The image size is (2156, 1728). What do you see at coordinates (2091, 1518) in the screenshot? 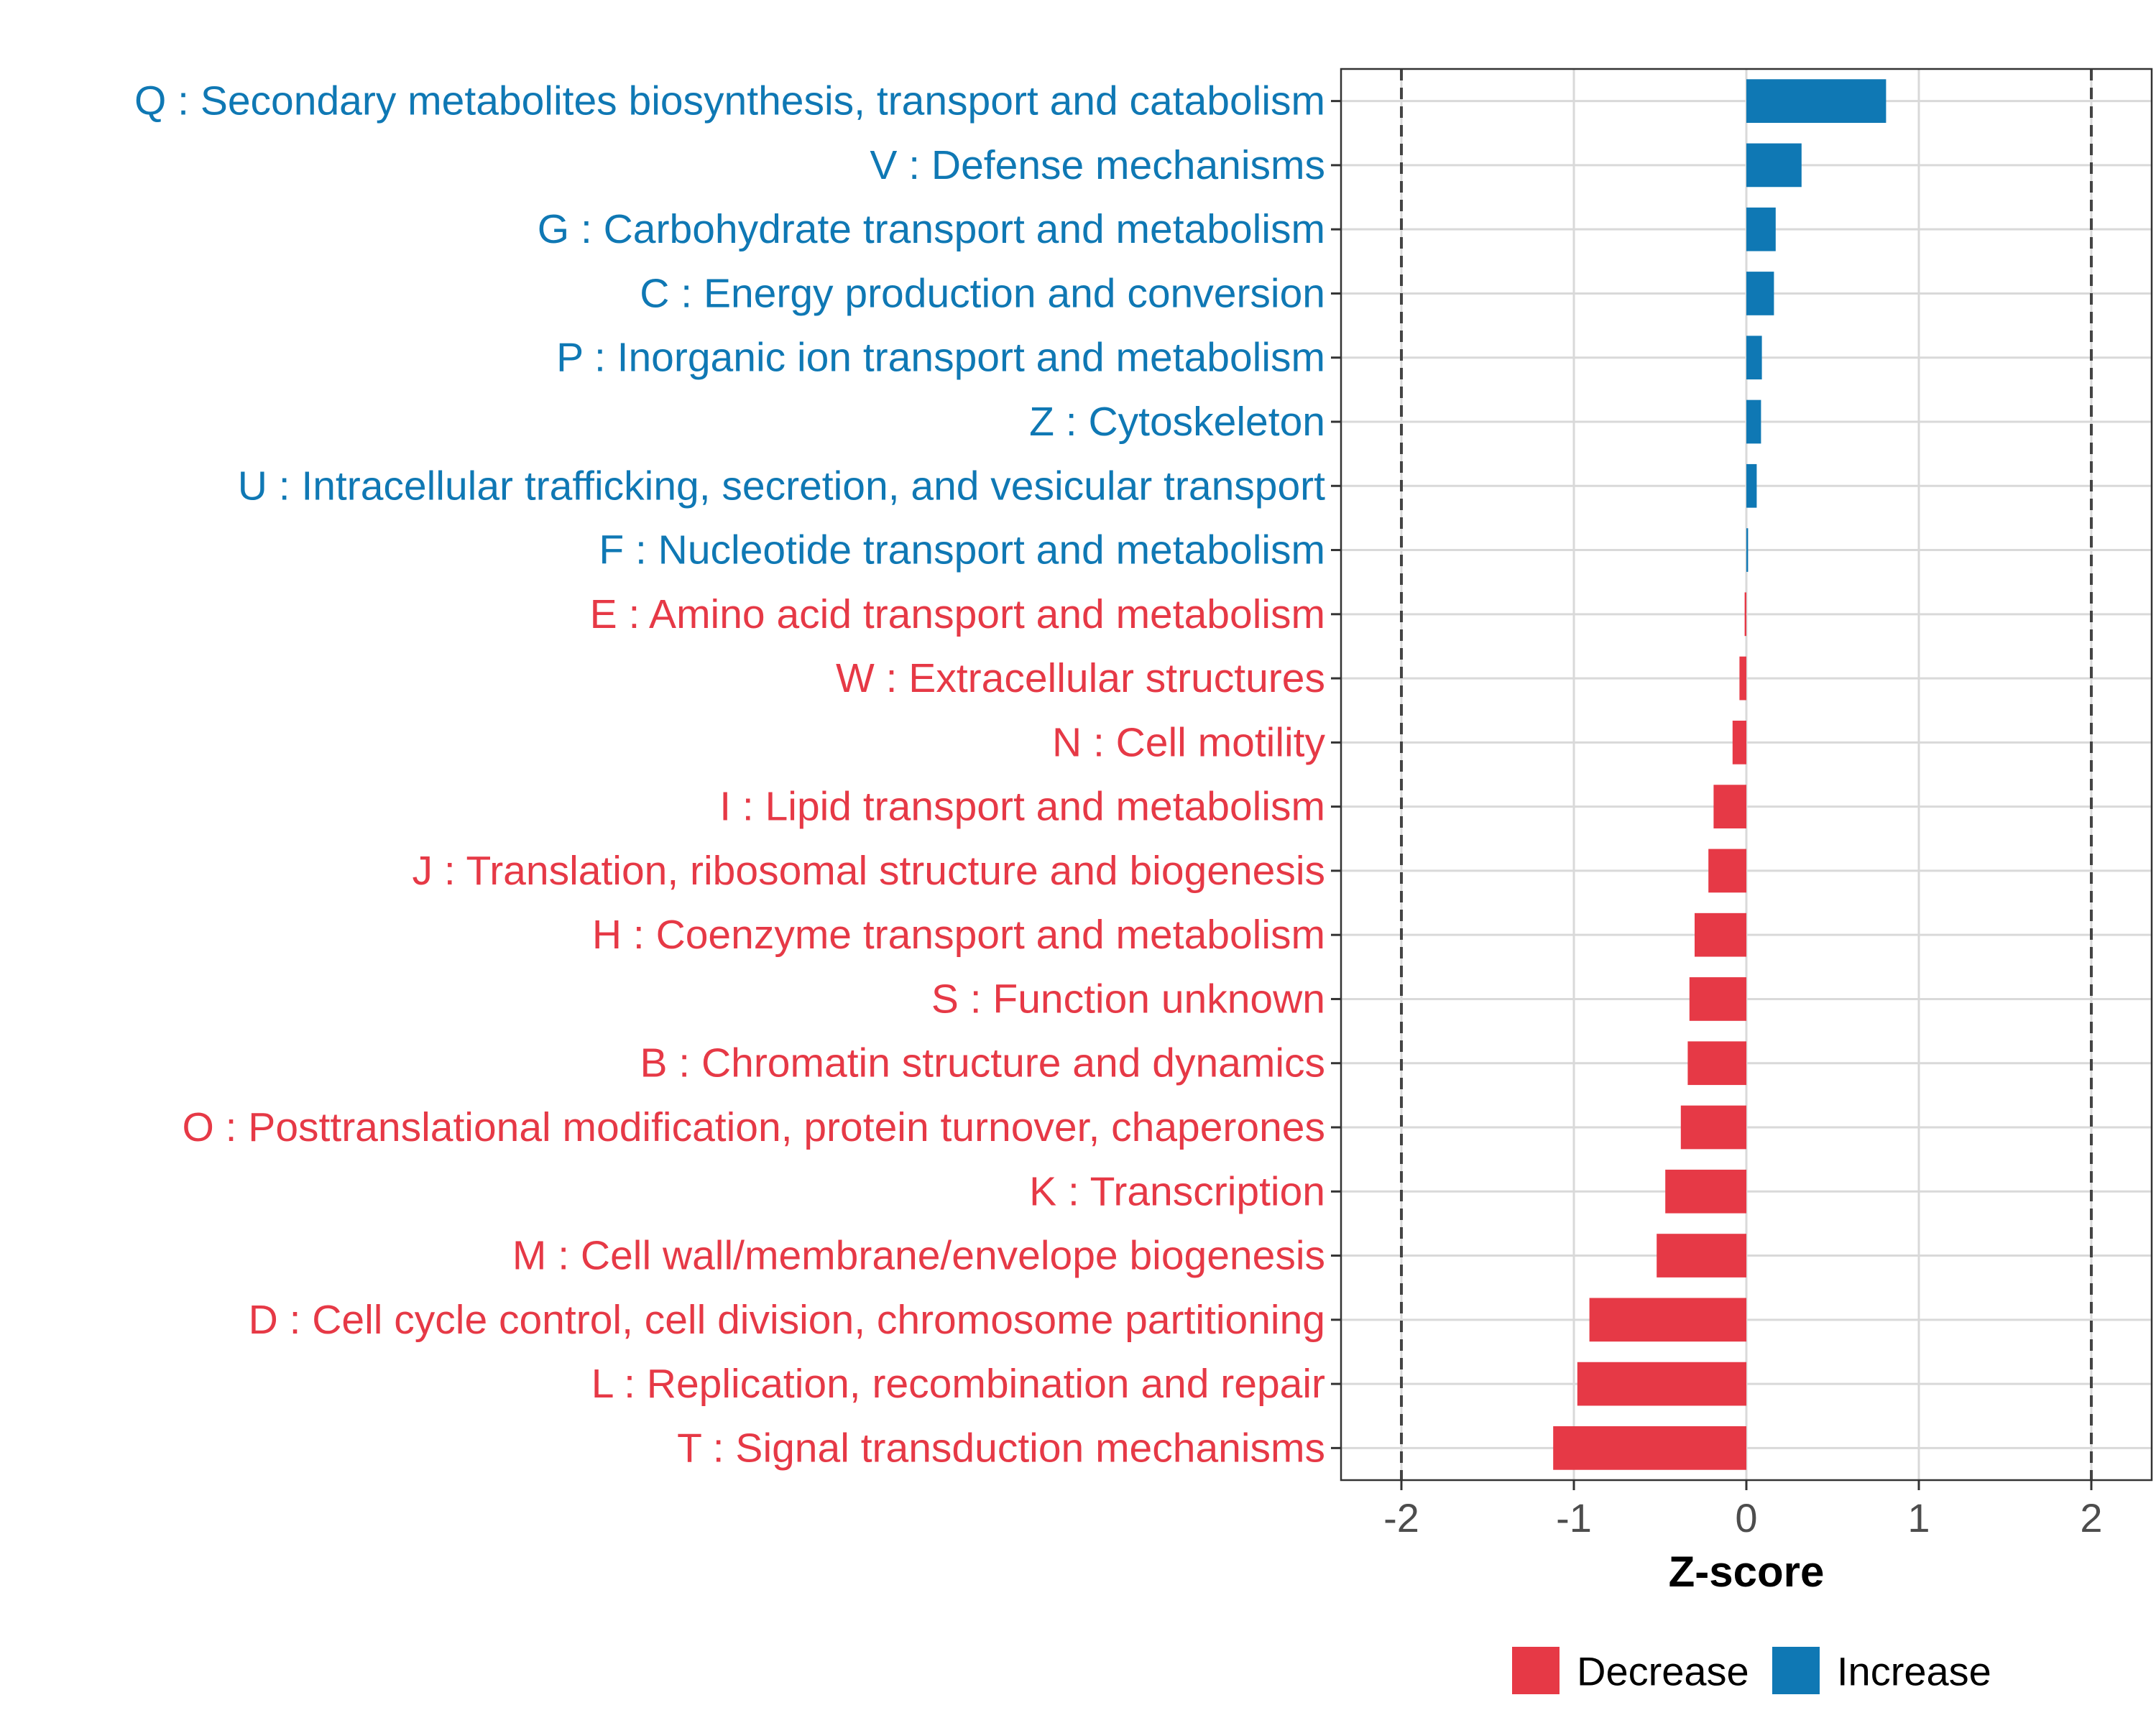
I see `x-tick-label: 2` at bounding box center [2091, 1518].